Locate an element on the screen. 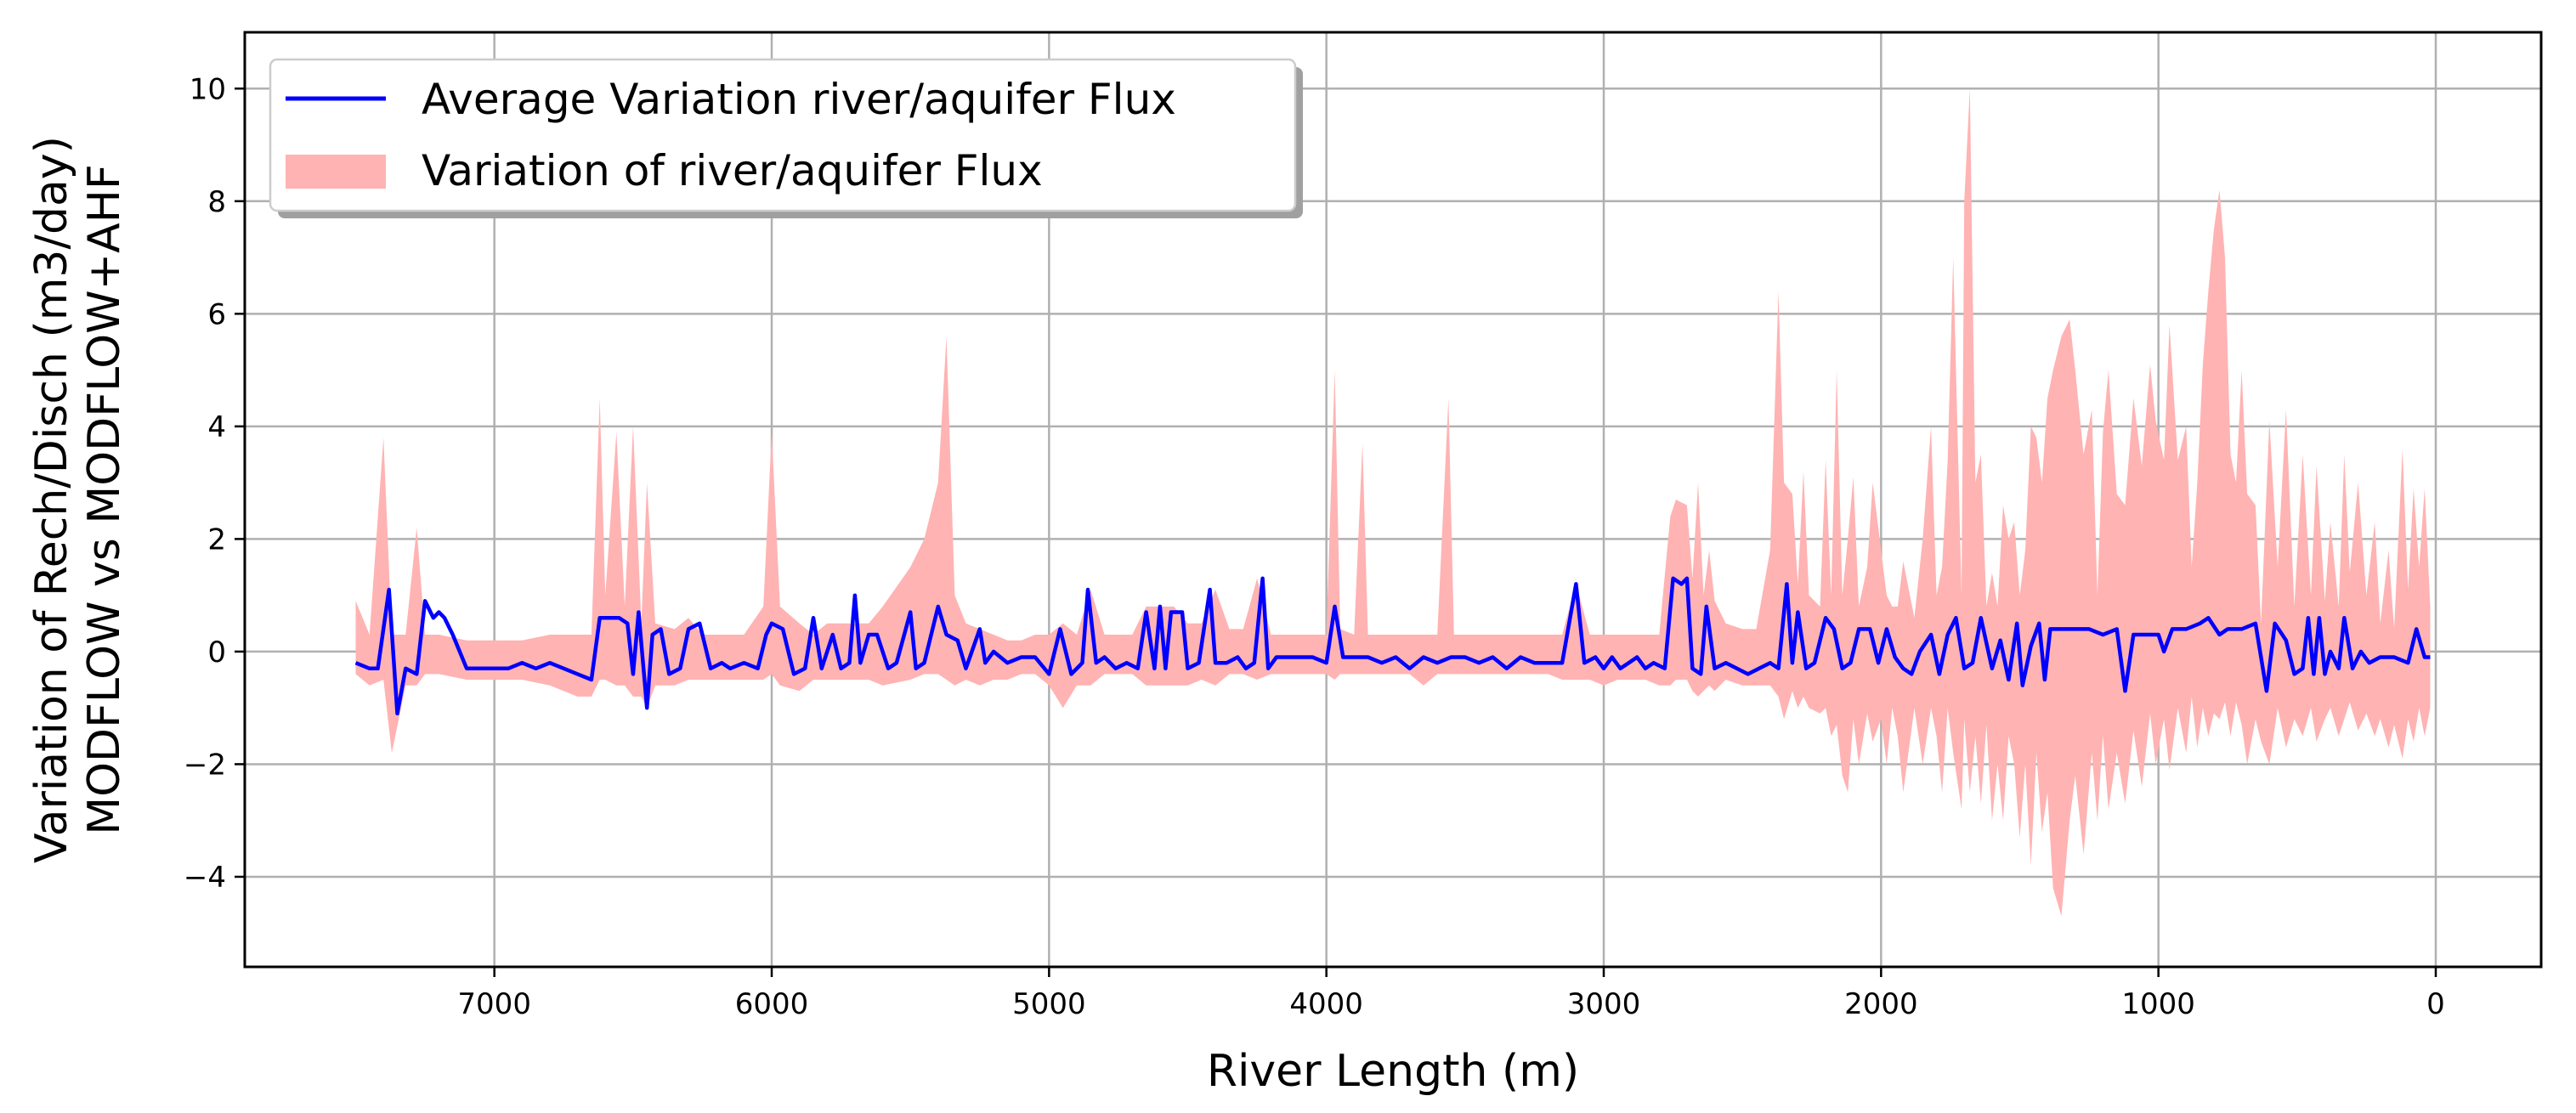 This screenshot has height=1113, width=2576. x-axis-ticks: 7000 6000 5000 4000 3000 2000 1000 0 is located at coordinates (1451, 994).